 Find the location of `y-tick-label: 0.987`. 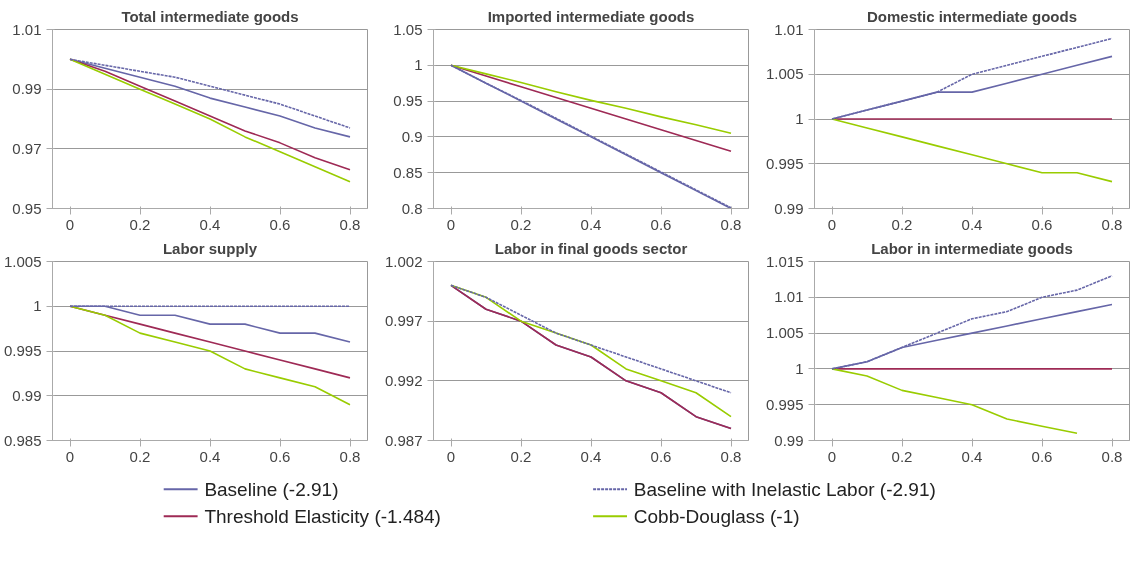

y-tick-label: 0.987 is located at coordinates (403, 440).